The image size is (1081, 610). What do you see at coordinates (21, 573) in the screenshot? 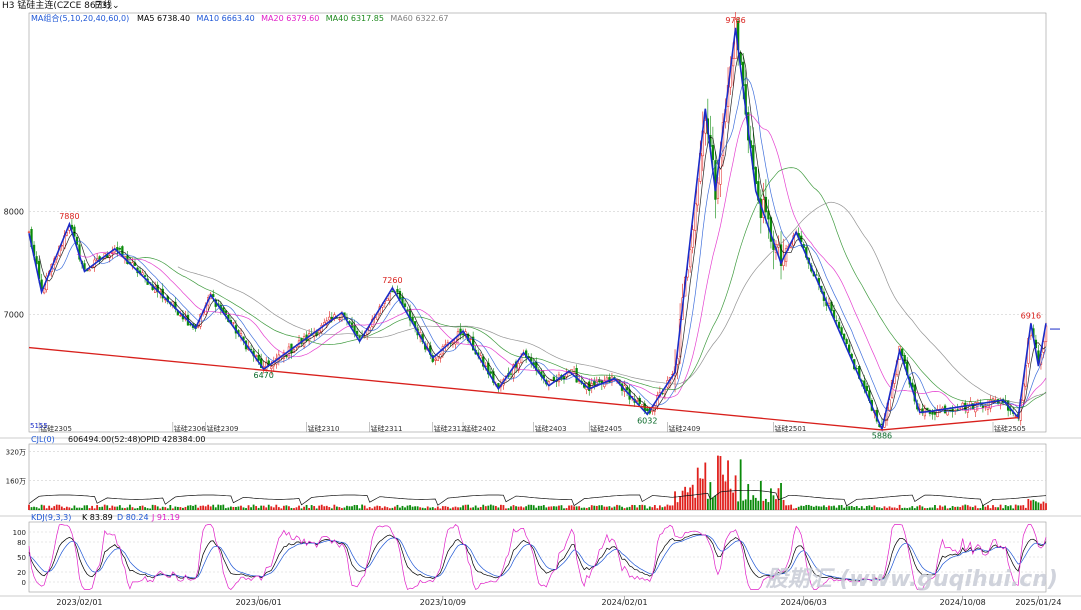
I see `kdj-tick-label: 20` at bounding box center [21, 573].